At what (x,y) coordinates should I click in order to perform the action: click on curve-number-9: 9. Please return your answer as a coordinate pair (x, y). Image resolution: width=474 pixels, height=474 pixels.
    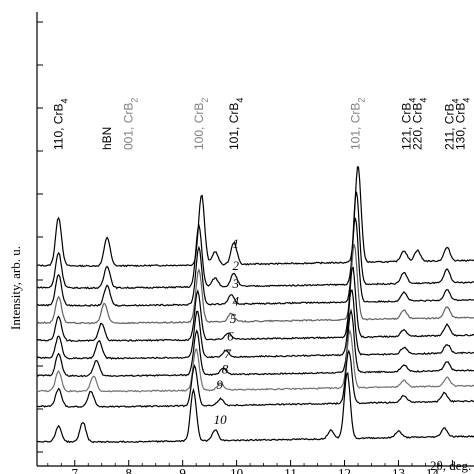
    Looking at the image, I should click on (219, 384).